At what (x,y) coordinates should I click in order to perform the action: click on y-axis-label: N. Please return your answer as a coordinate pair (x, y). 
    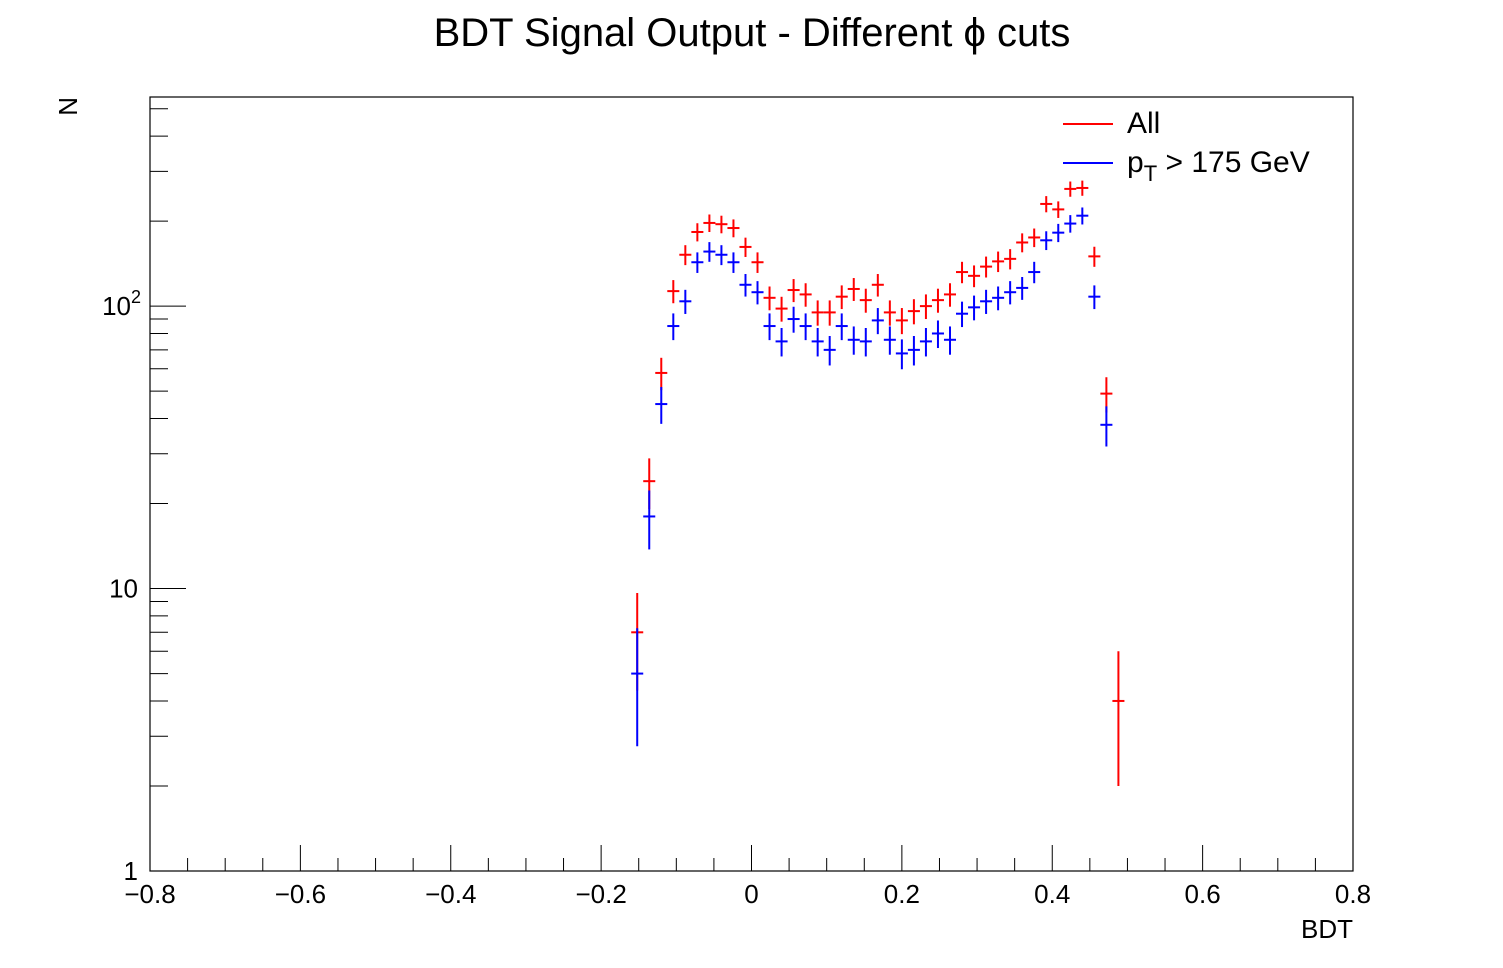
    Looking at the image, I should click on (68, 106).